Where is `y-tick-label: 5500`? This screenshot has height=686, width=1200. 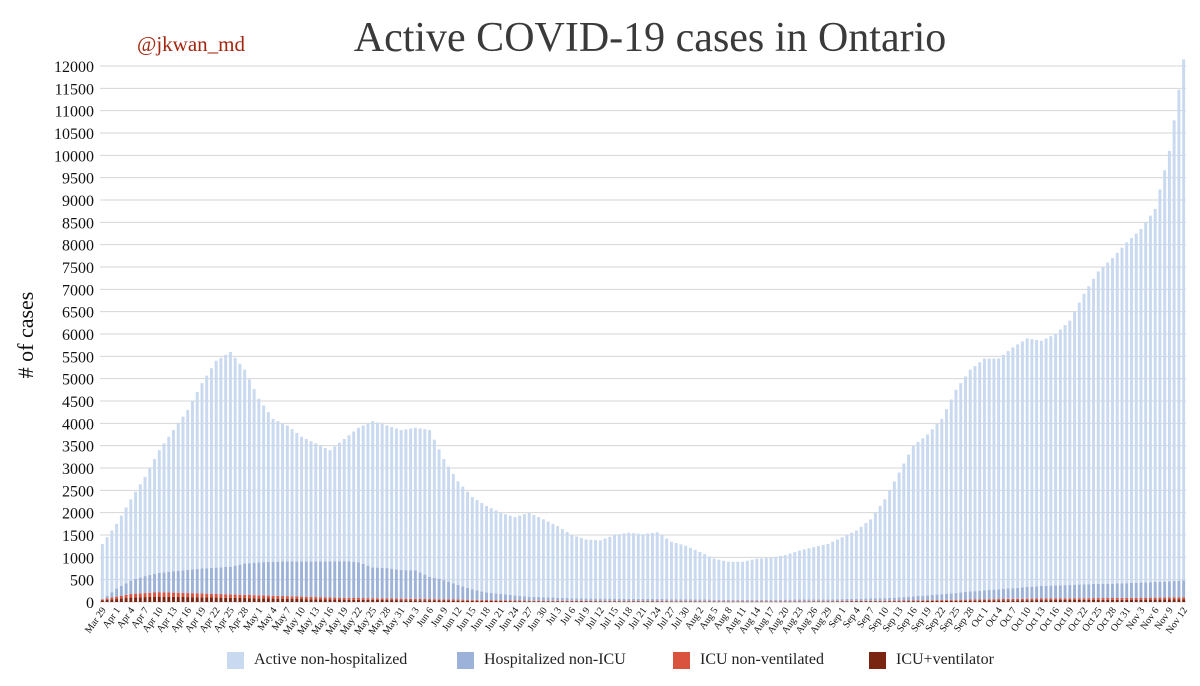 y-tick-label: 5500 is located at coordinates (78, 357).